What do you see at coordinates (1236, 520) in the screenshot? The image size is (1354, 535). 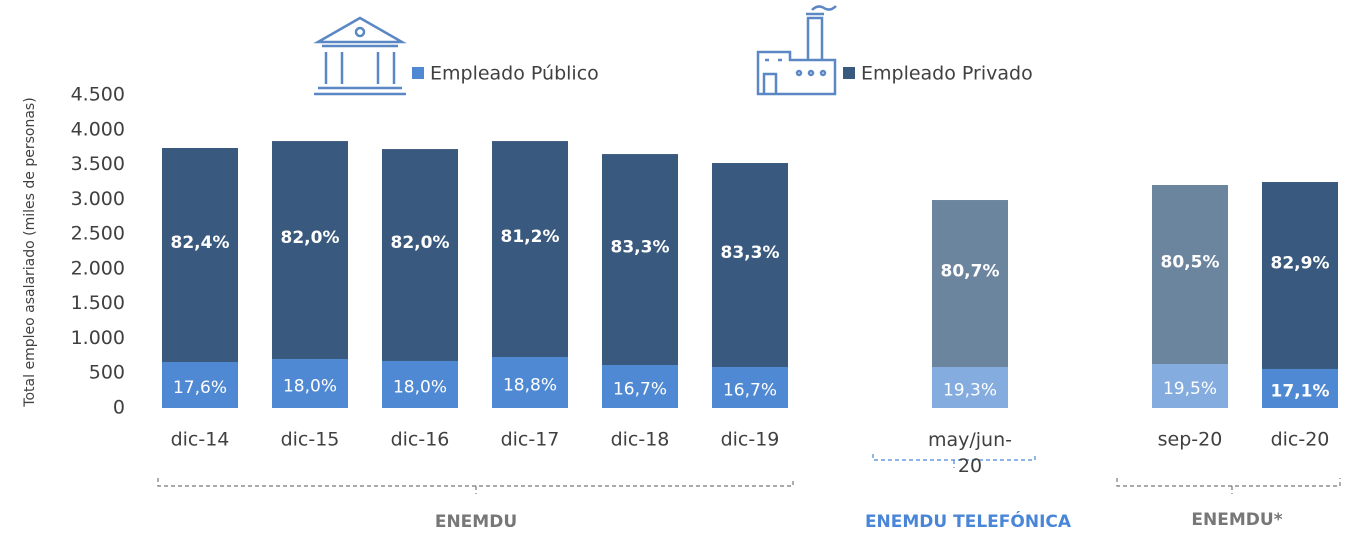 I see `group-label: ENEMDU*` at bounding box center [1236, 520].